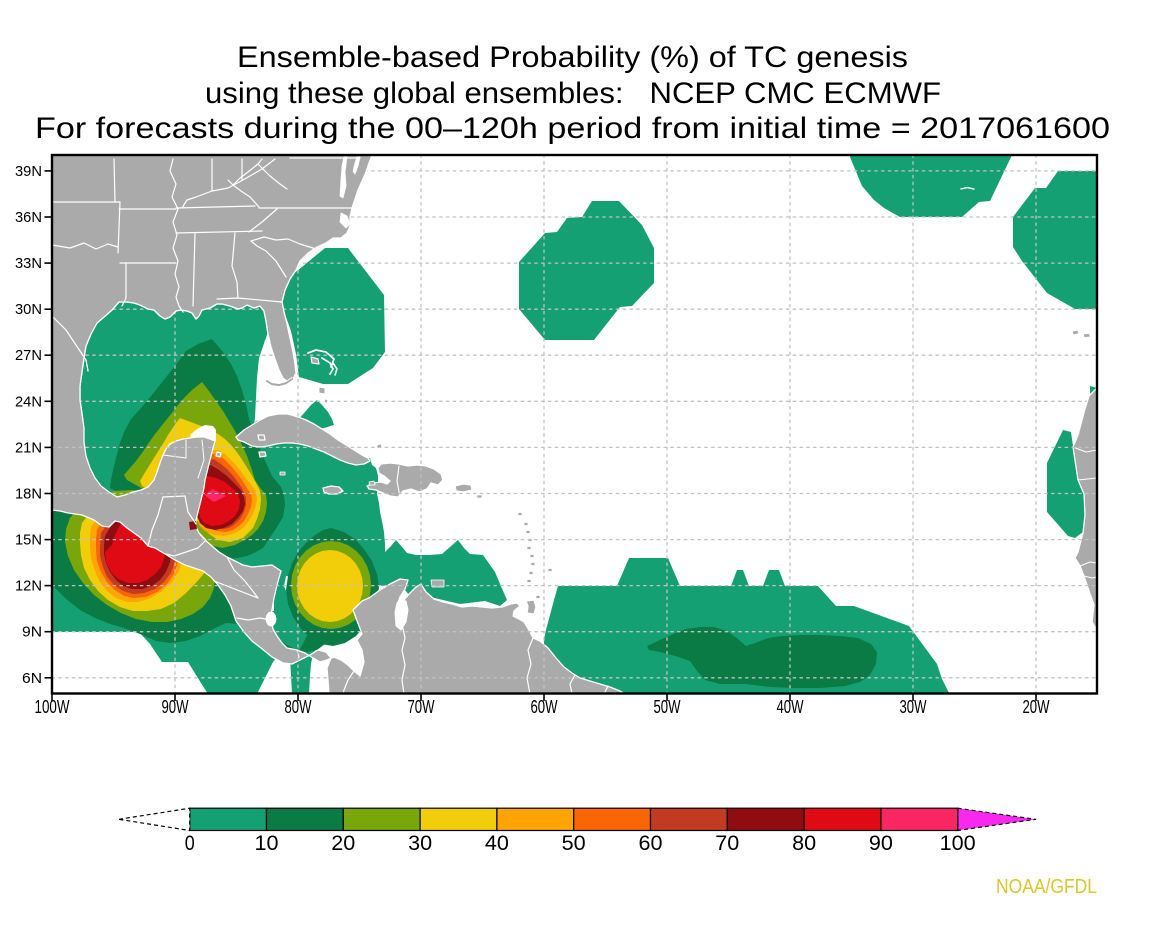  I want to click on svg-text: 24N, so click(28, 401).